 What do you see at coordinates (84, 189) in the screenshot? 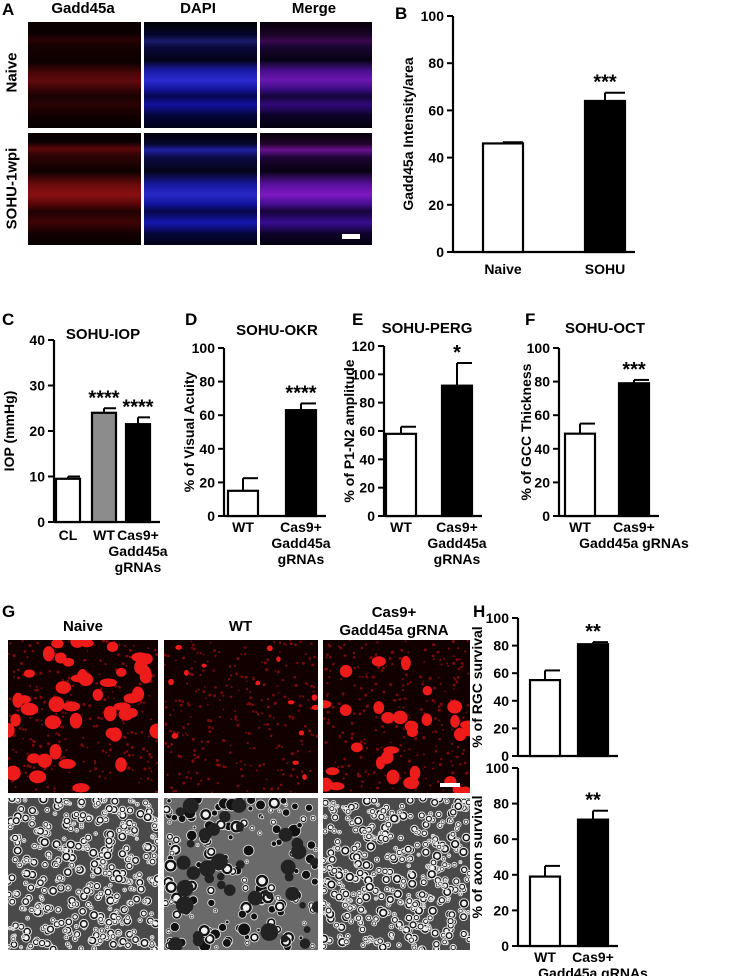
I see `micrograph-sohu-gadd45a` at bounding box center [84, 189].